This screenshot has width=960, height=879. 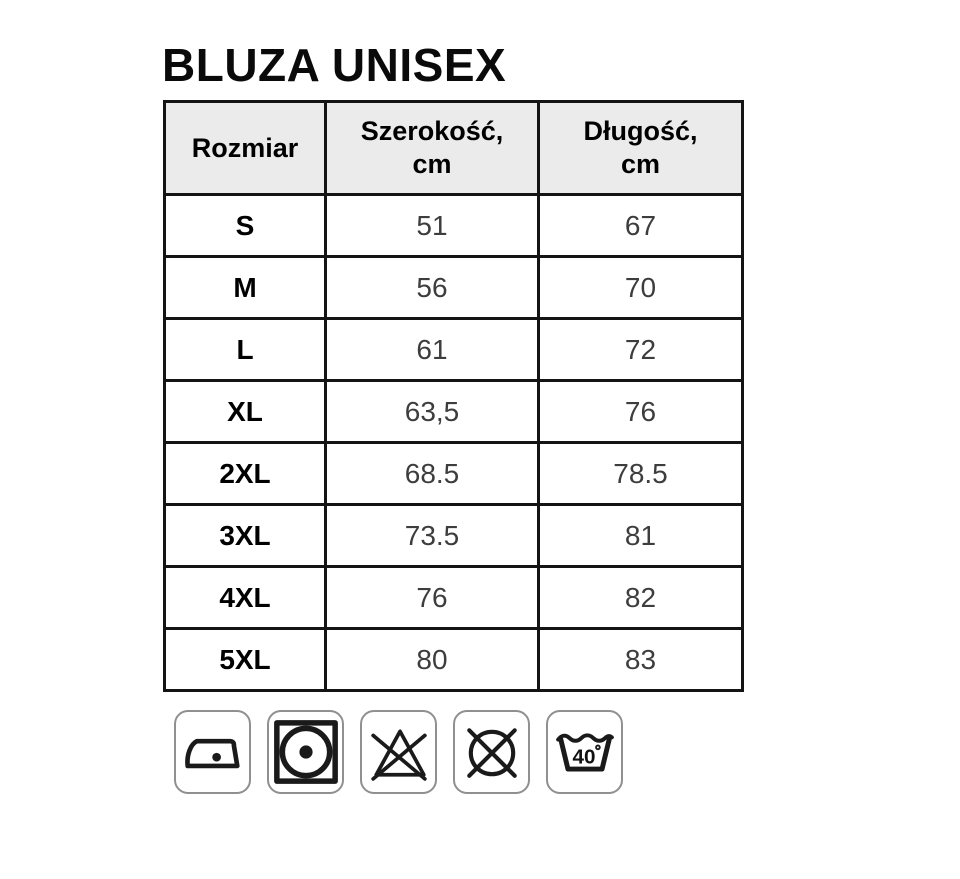 I want to click on size-label: XL, so click(x=245, y=411).